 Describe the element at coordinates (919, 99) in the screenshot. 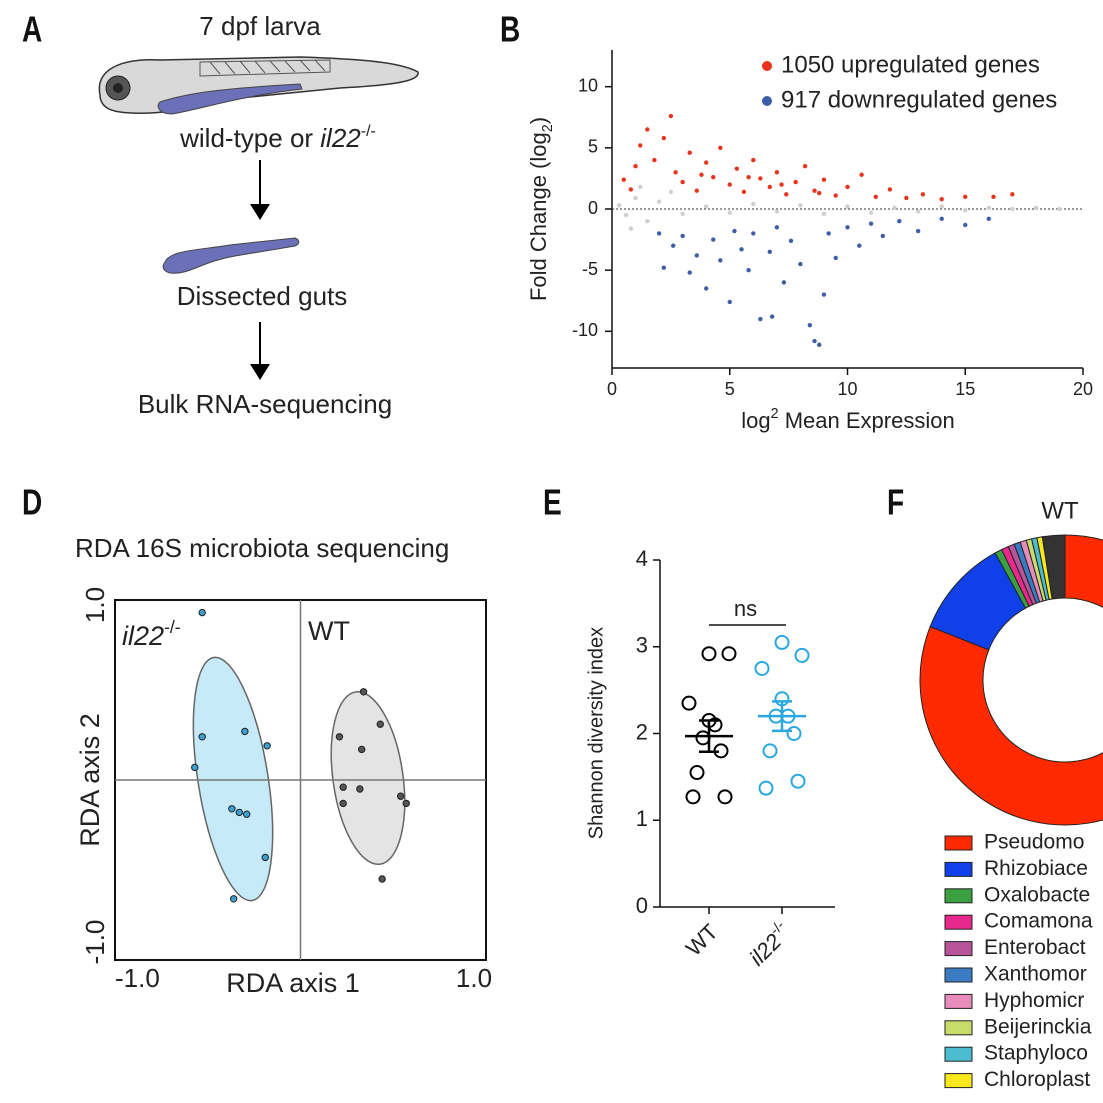

I see `legend-label: 917 downregulated genes` at that location.